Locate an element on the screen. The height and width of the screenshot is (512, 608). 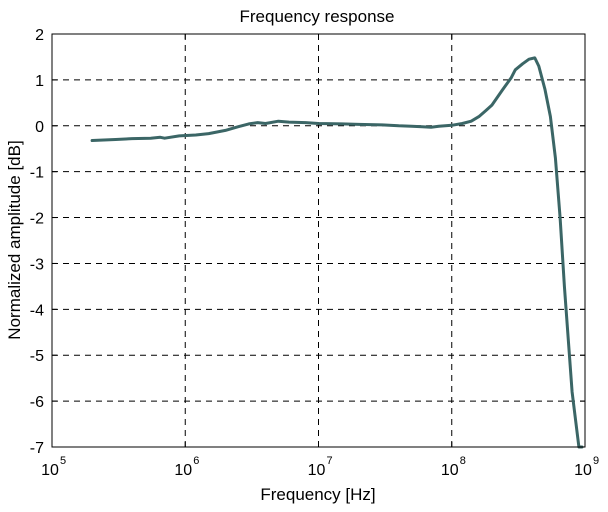
x-tick-label-exponent: 8 is located at coordinates (463, 461).